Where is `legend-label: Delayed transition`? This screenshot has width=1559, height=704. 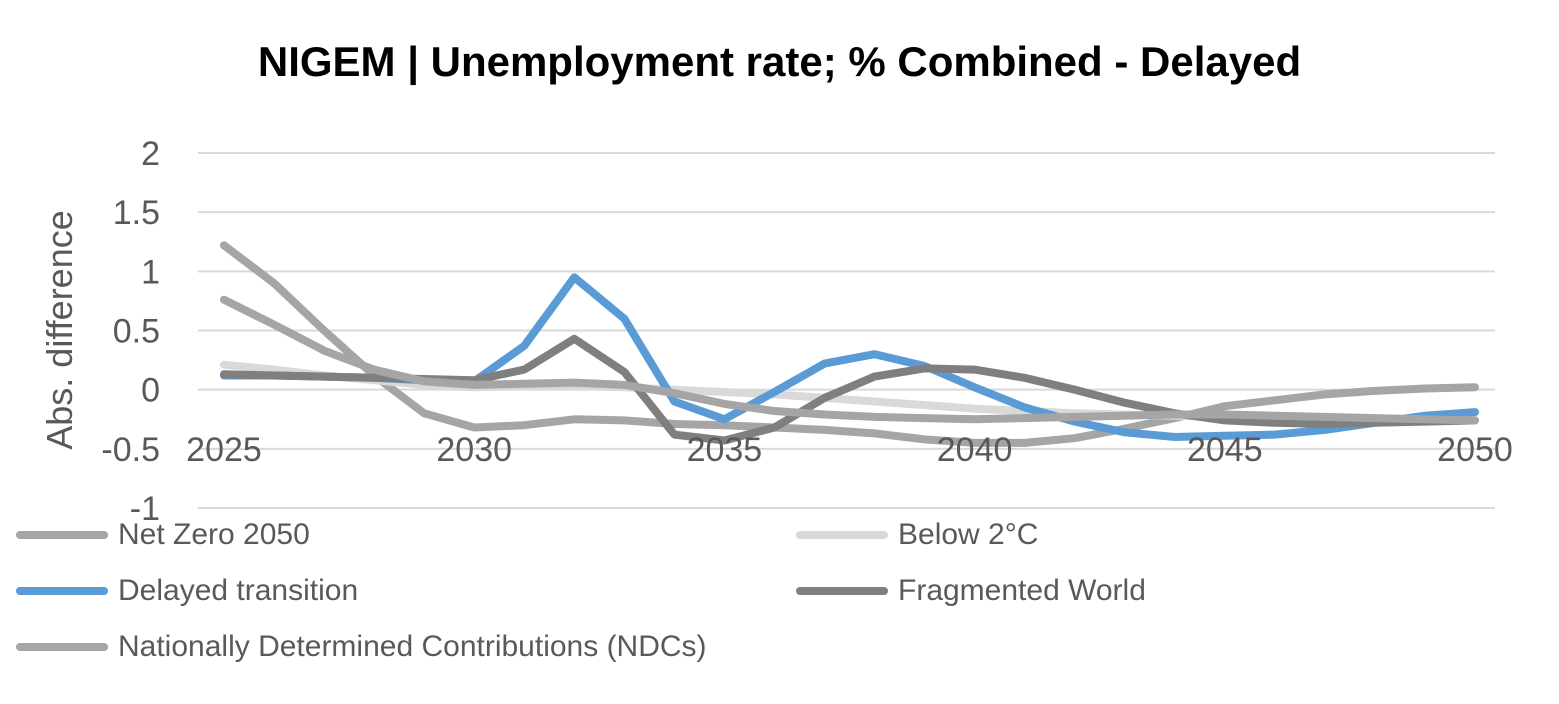 legend-label: Delayed transition is located at coordinates (238, 590).